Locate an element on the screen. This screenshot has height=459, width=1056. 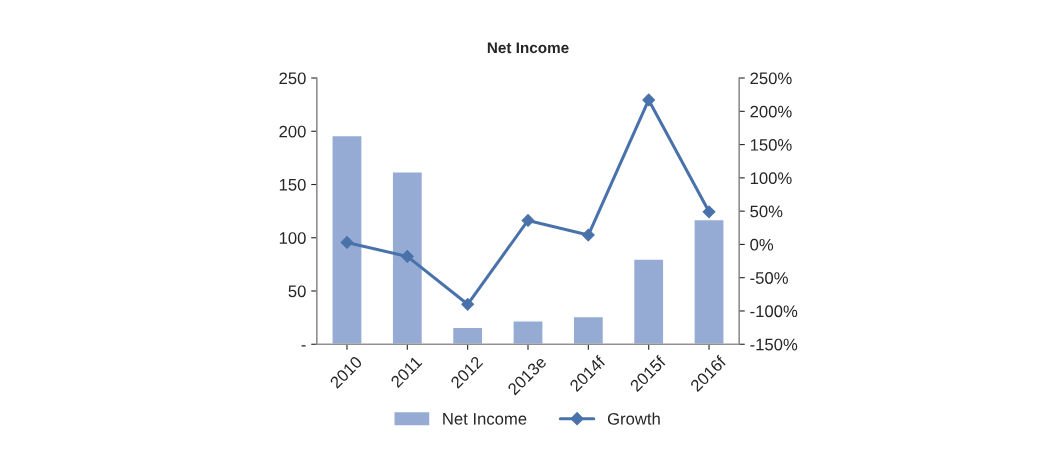
y2-tick-label: 200% is located at coordinates (771, 111).